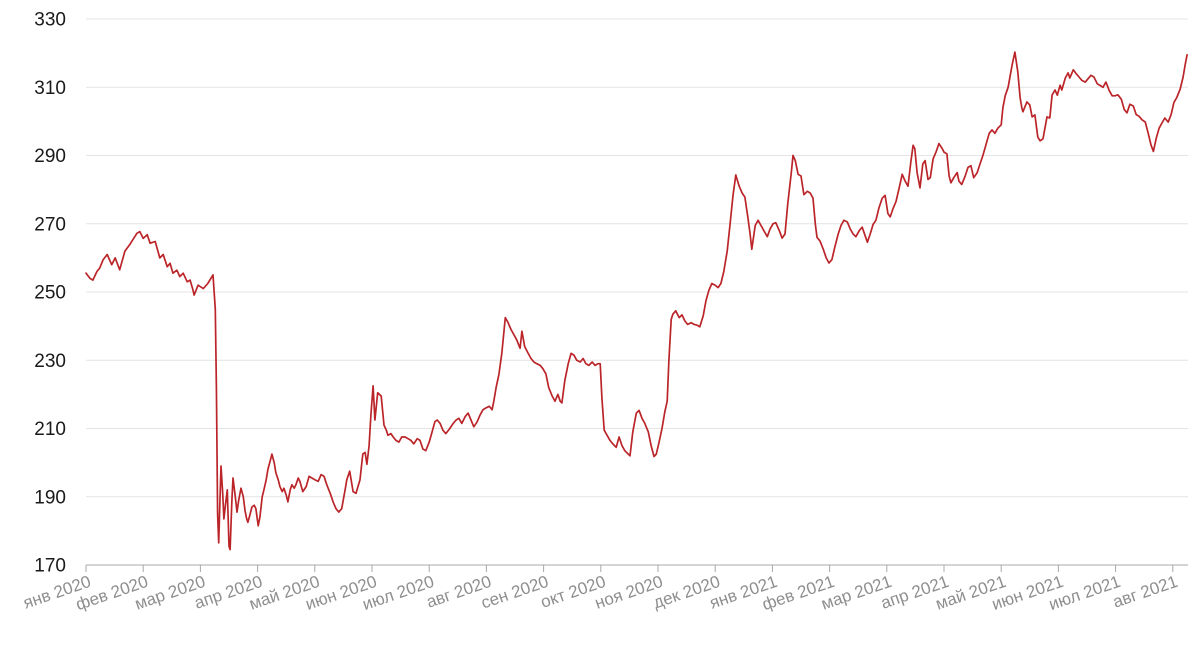  I want to click on y-axis-label-170: 170, so click(50, 566).